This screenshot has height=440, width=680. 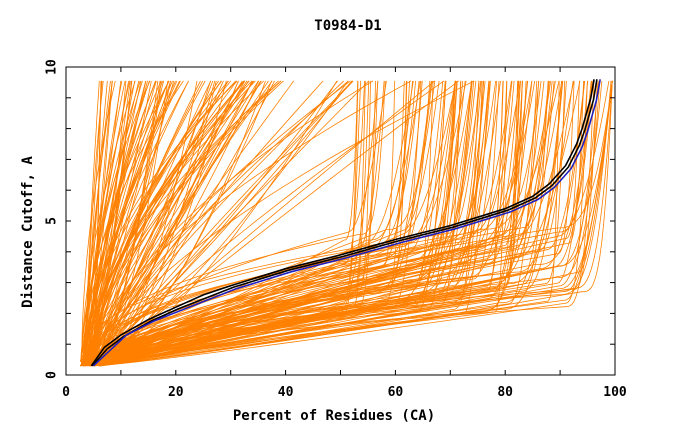 I want to click on x-tick-label: 100, so click(x=615, y=392).